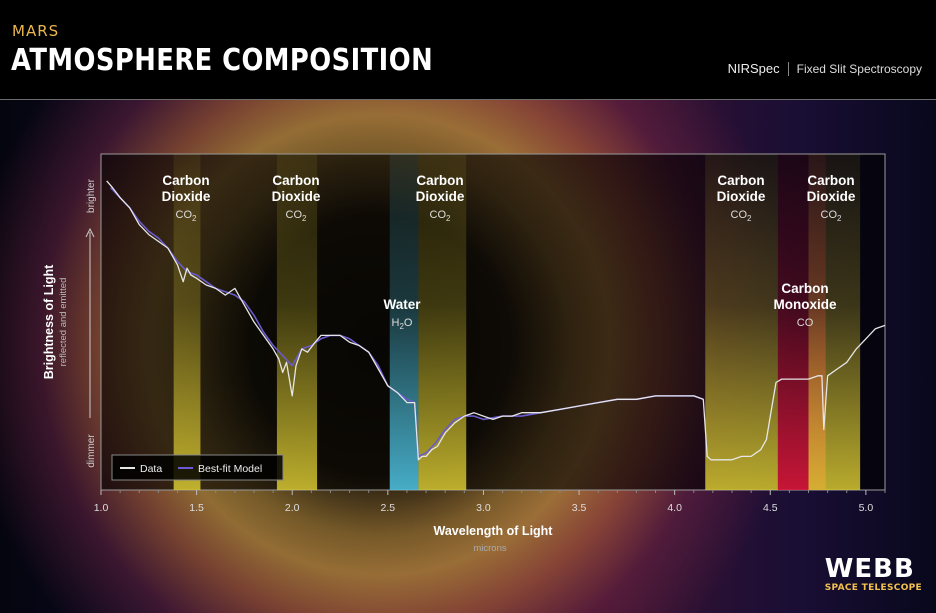 The image size is (936, 613). What do you see at coordinates (873, 588) in the screenshot?
I see `logo-subtitle: SPACE TELESCOPE` at bounding box center [873, 588].